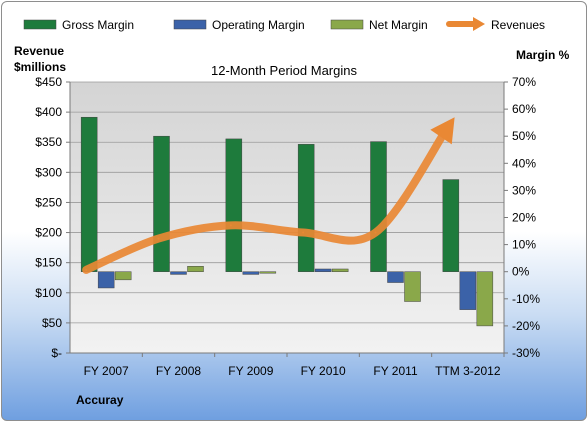  I want to click on right-tick-label: 50%, so click(524, 136).